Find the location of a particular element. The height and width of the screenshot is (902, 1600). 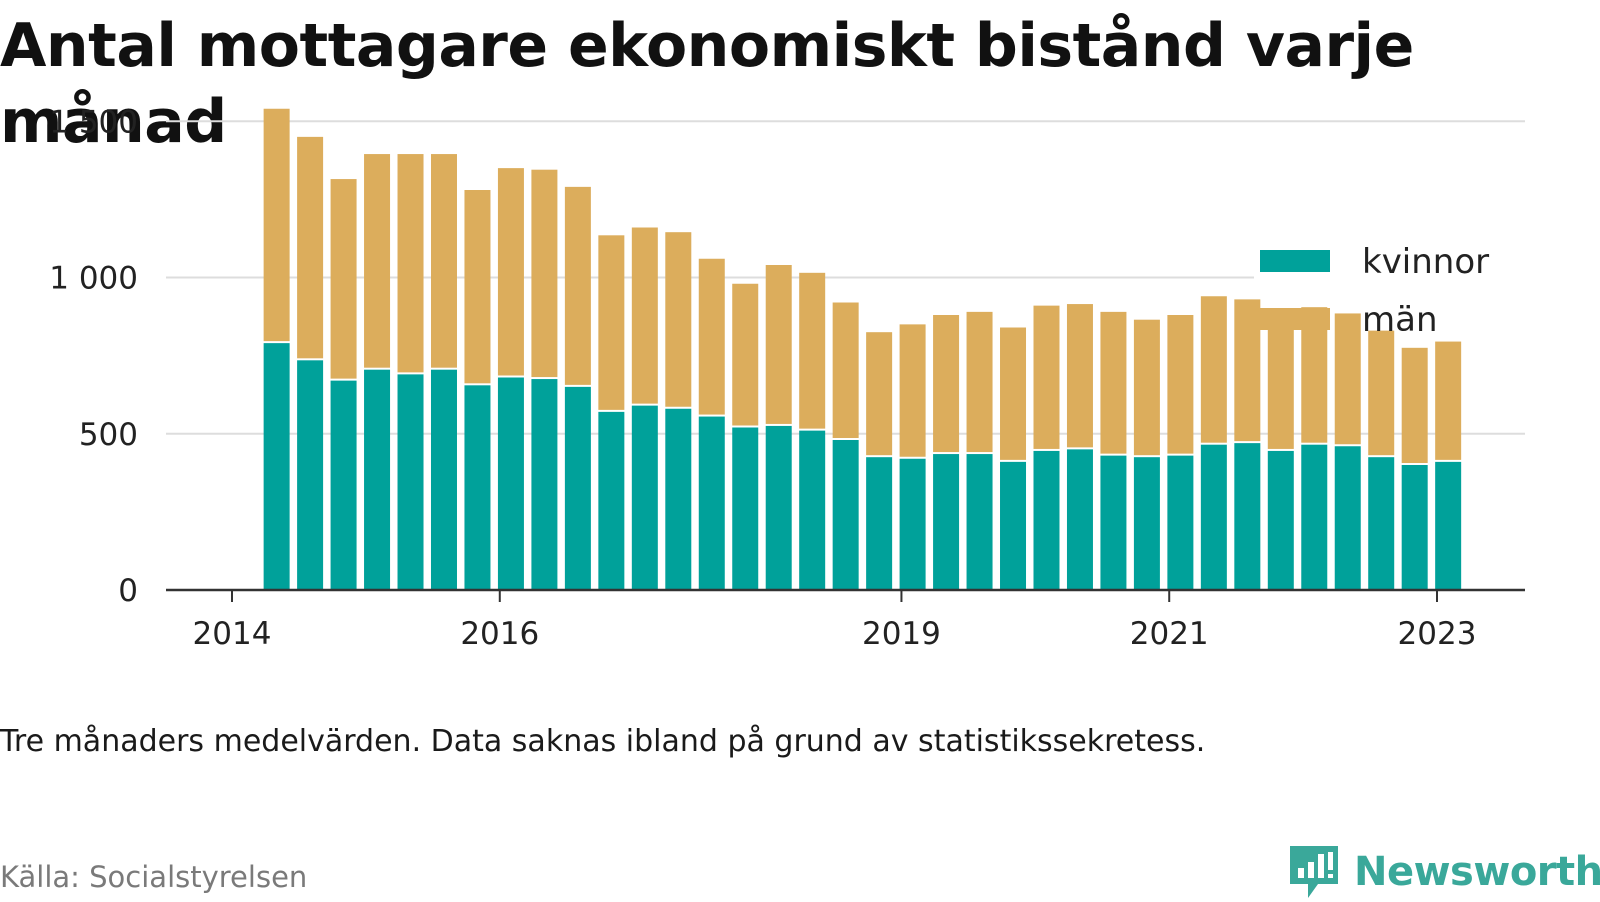

x-tick-label: 2016 is located at coordinates (499, 634).